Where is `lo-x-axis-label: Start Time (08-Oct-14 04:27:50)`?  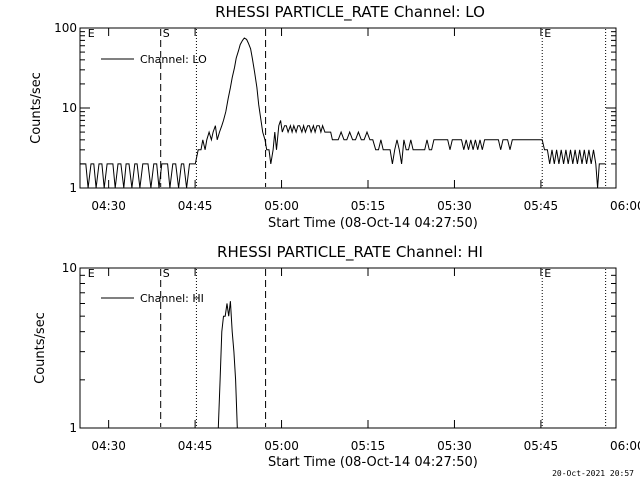 lo-x-axis-label: Start Time (08-Oct-14 04:27:50) is located at coordinates (373, 223).